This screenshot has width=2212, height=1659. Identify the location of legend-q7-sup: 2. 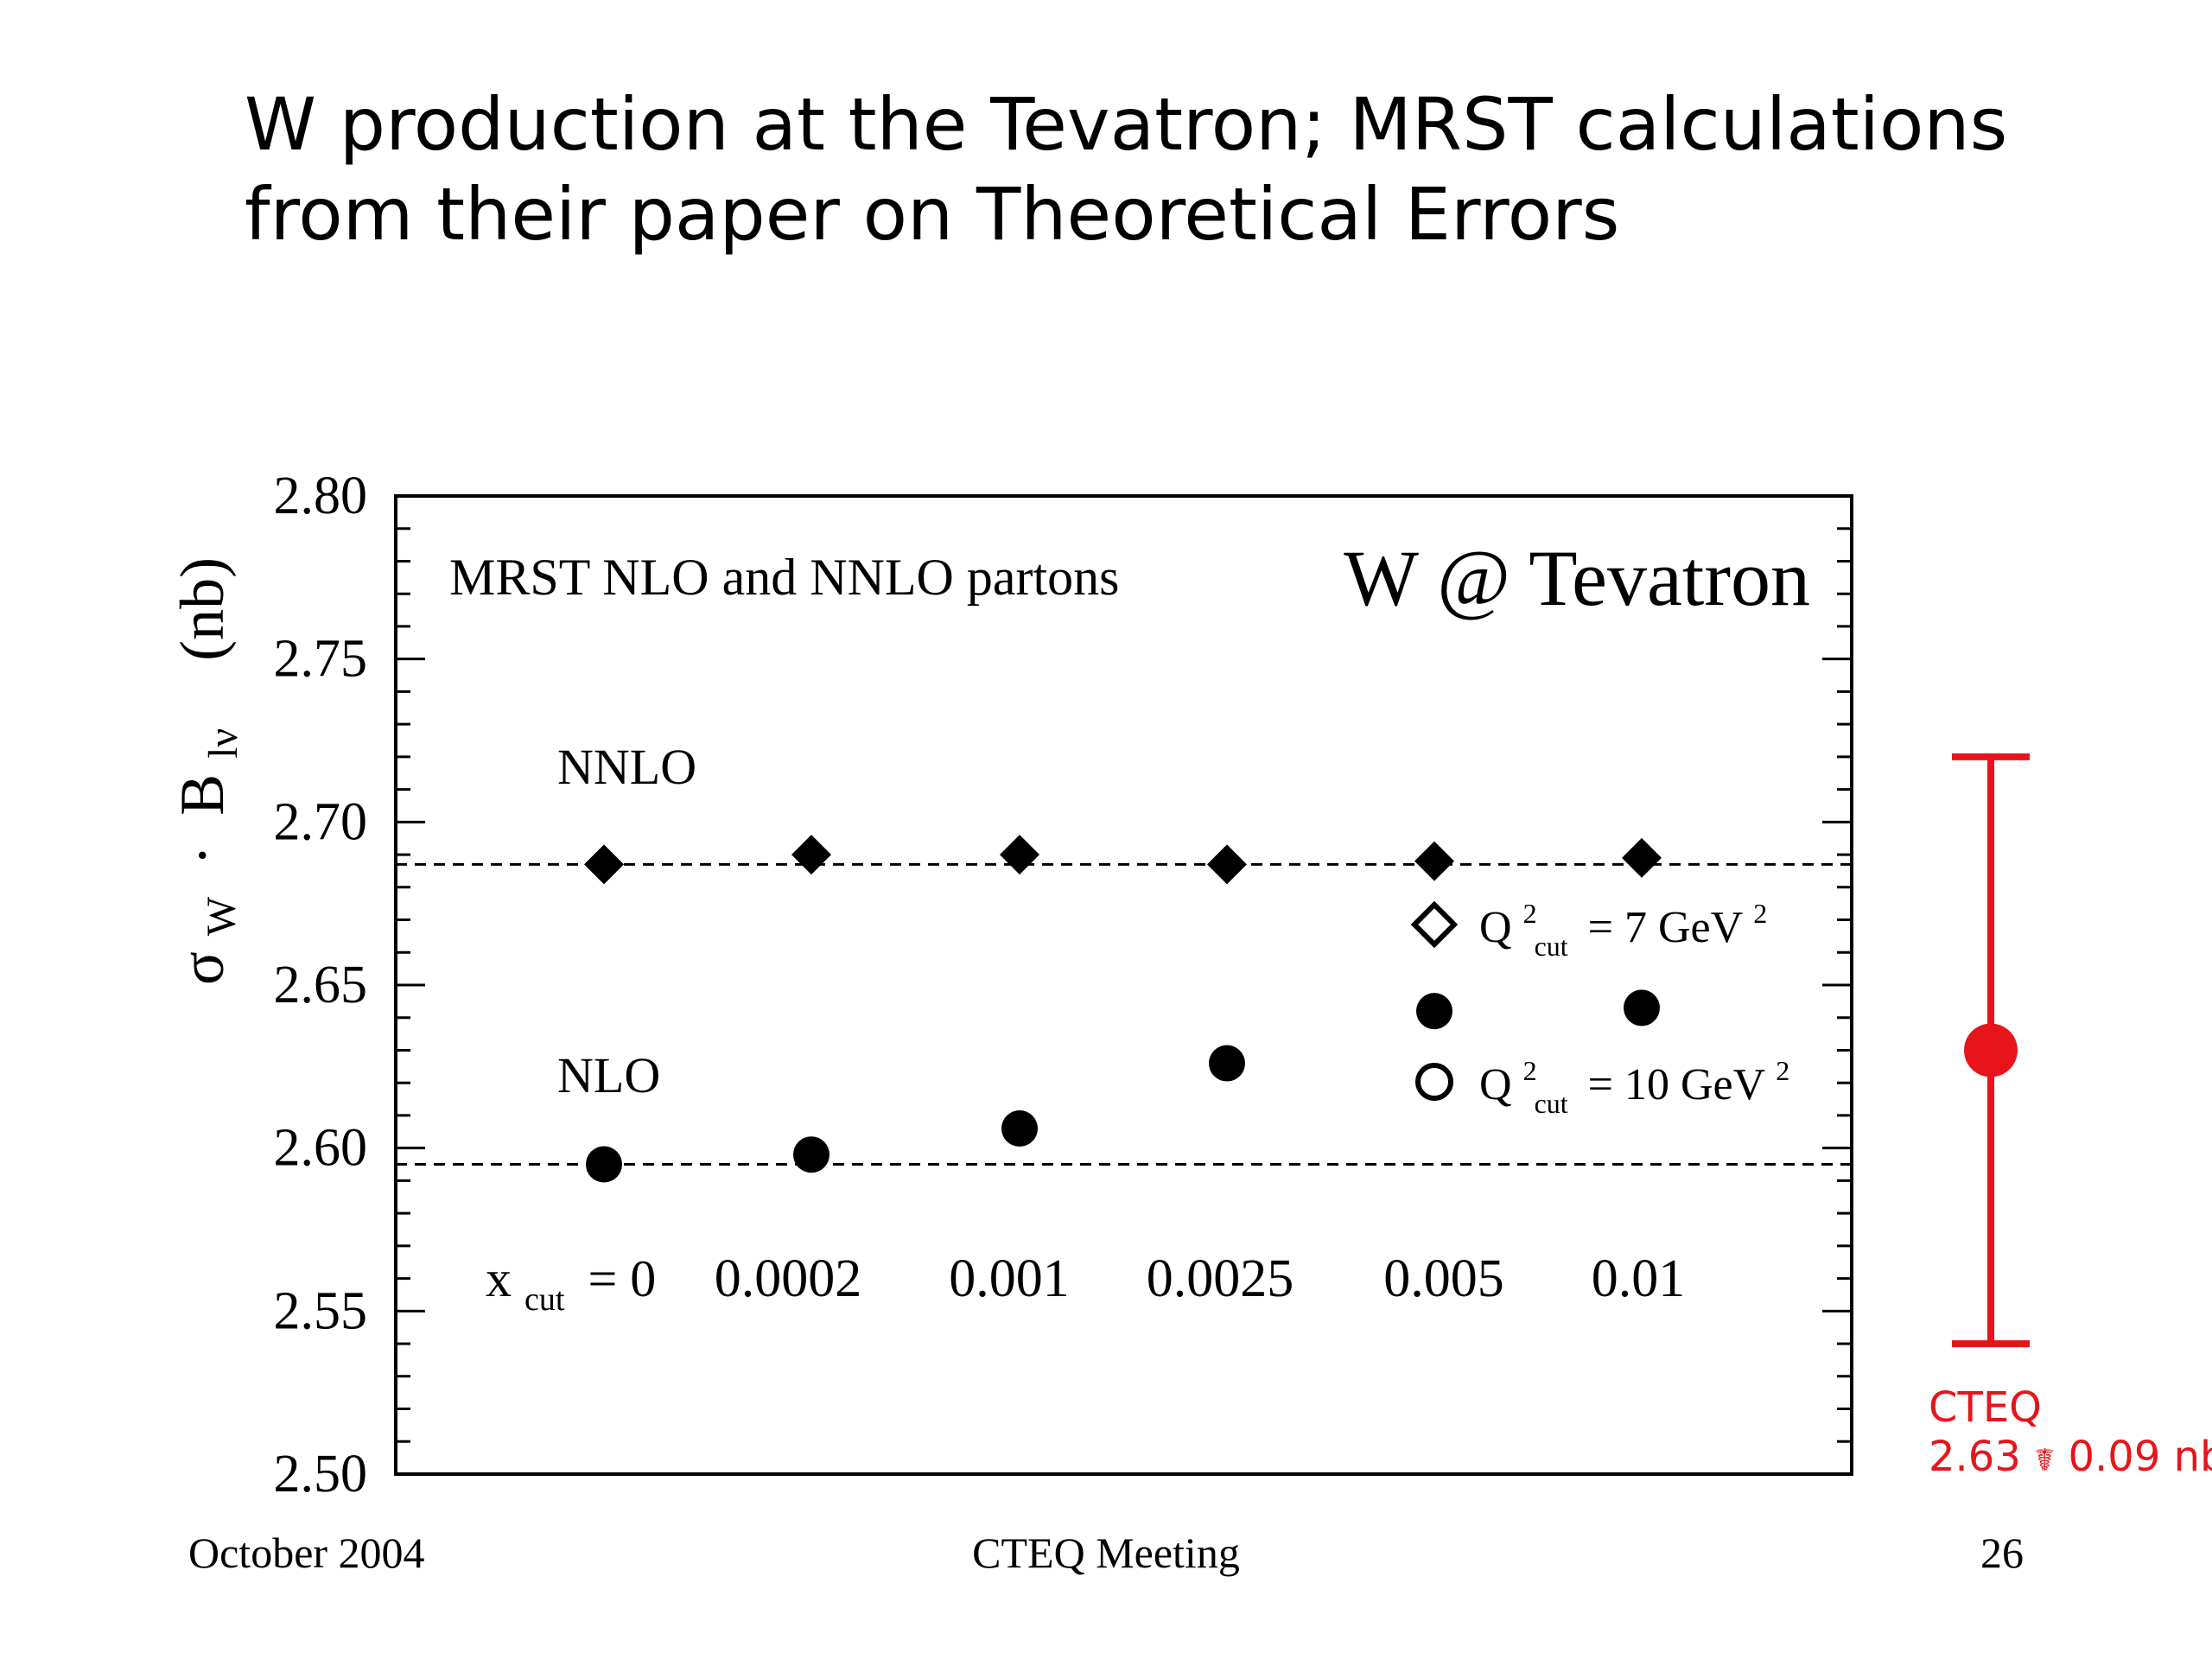
(1530, 913).